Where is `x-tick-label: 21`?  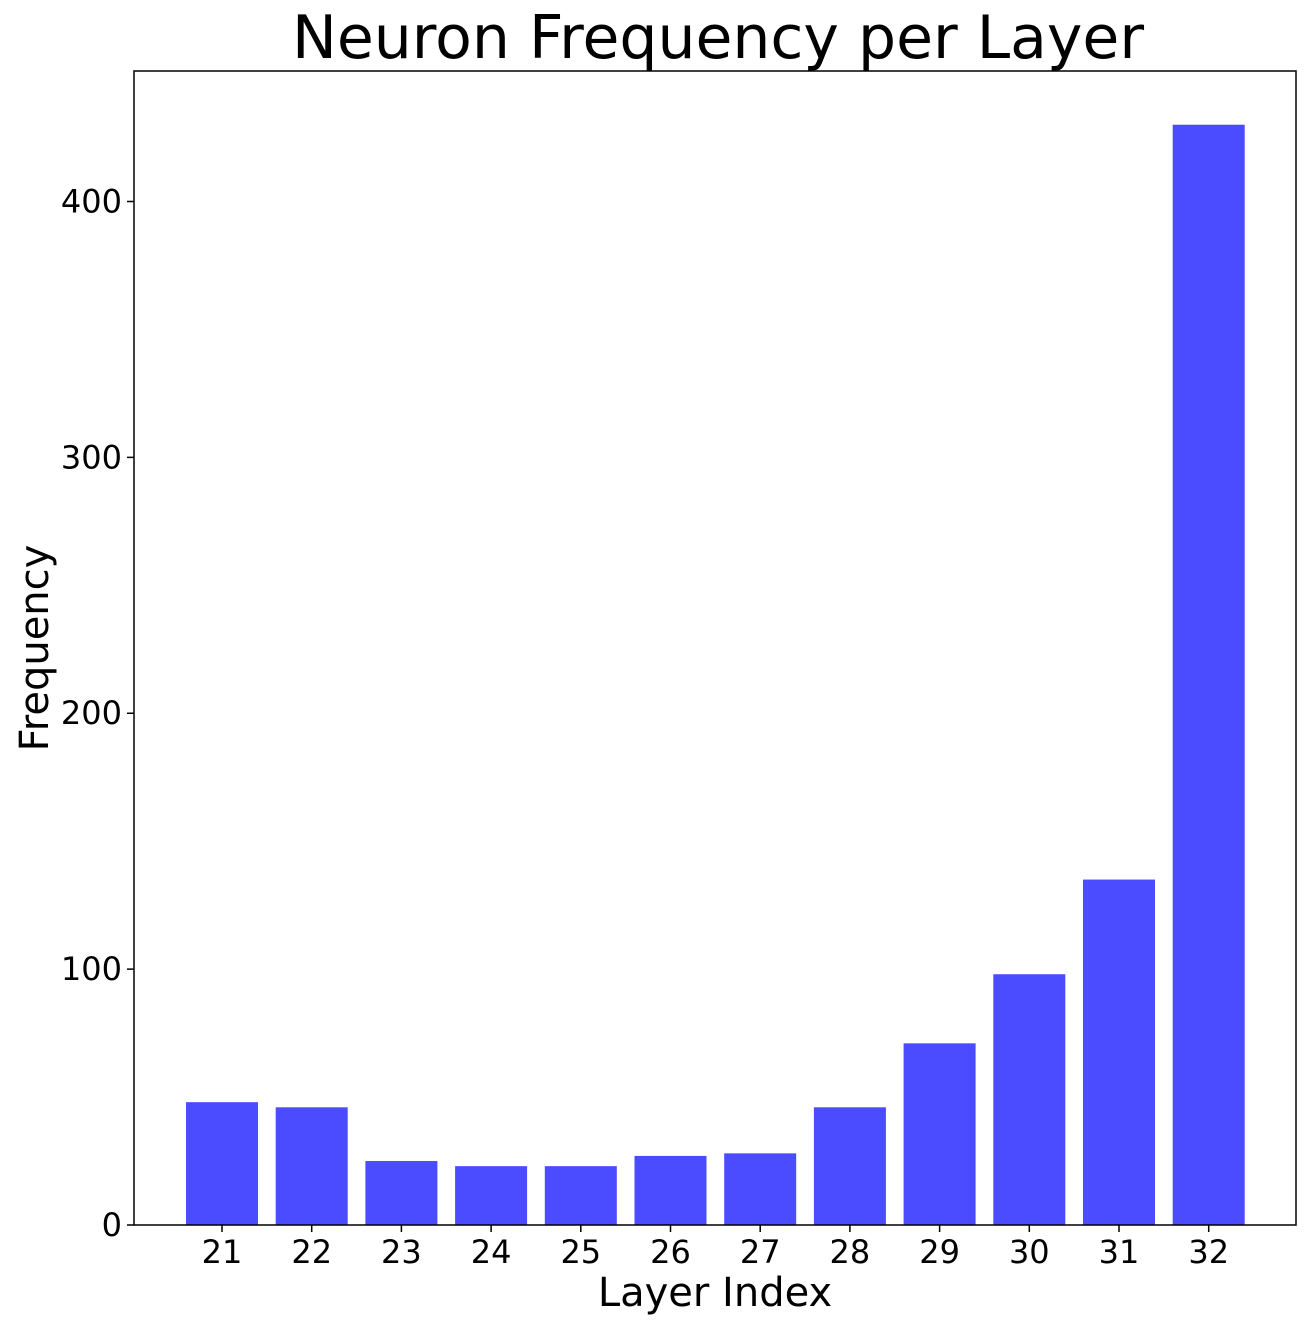 x-tick-label: 21 is located at coordinates (222, 1252).